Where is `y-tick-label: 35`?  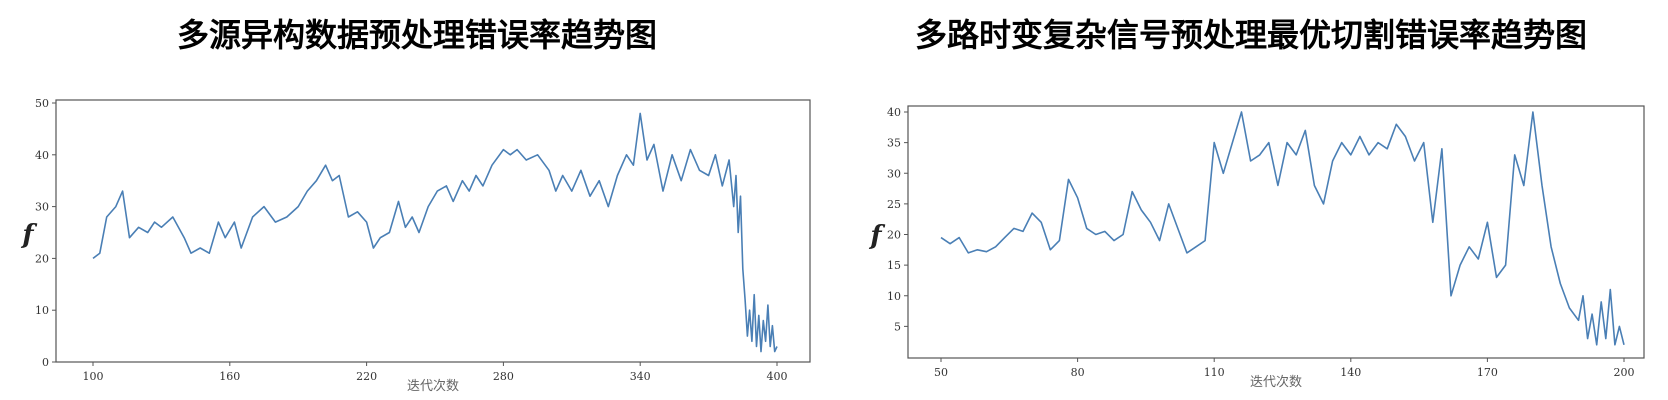 y-tick-label: 35 is located at coordinates (894, 143).